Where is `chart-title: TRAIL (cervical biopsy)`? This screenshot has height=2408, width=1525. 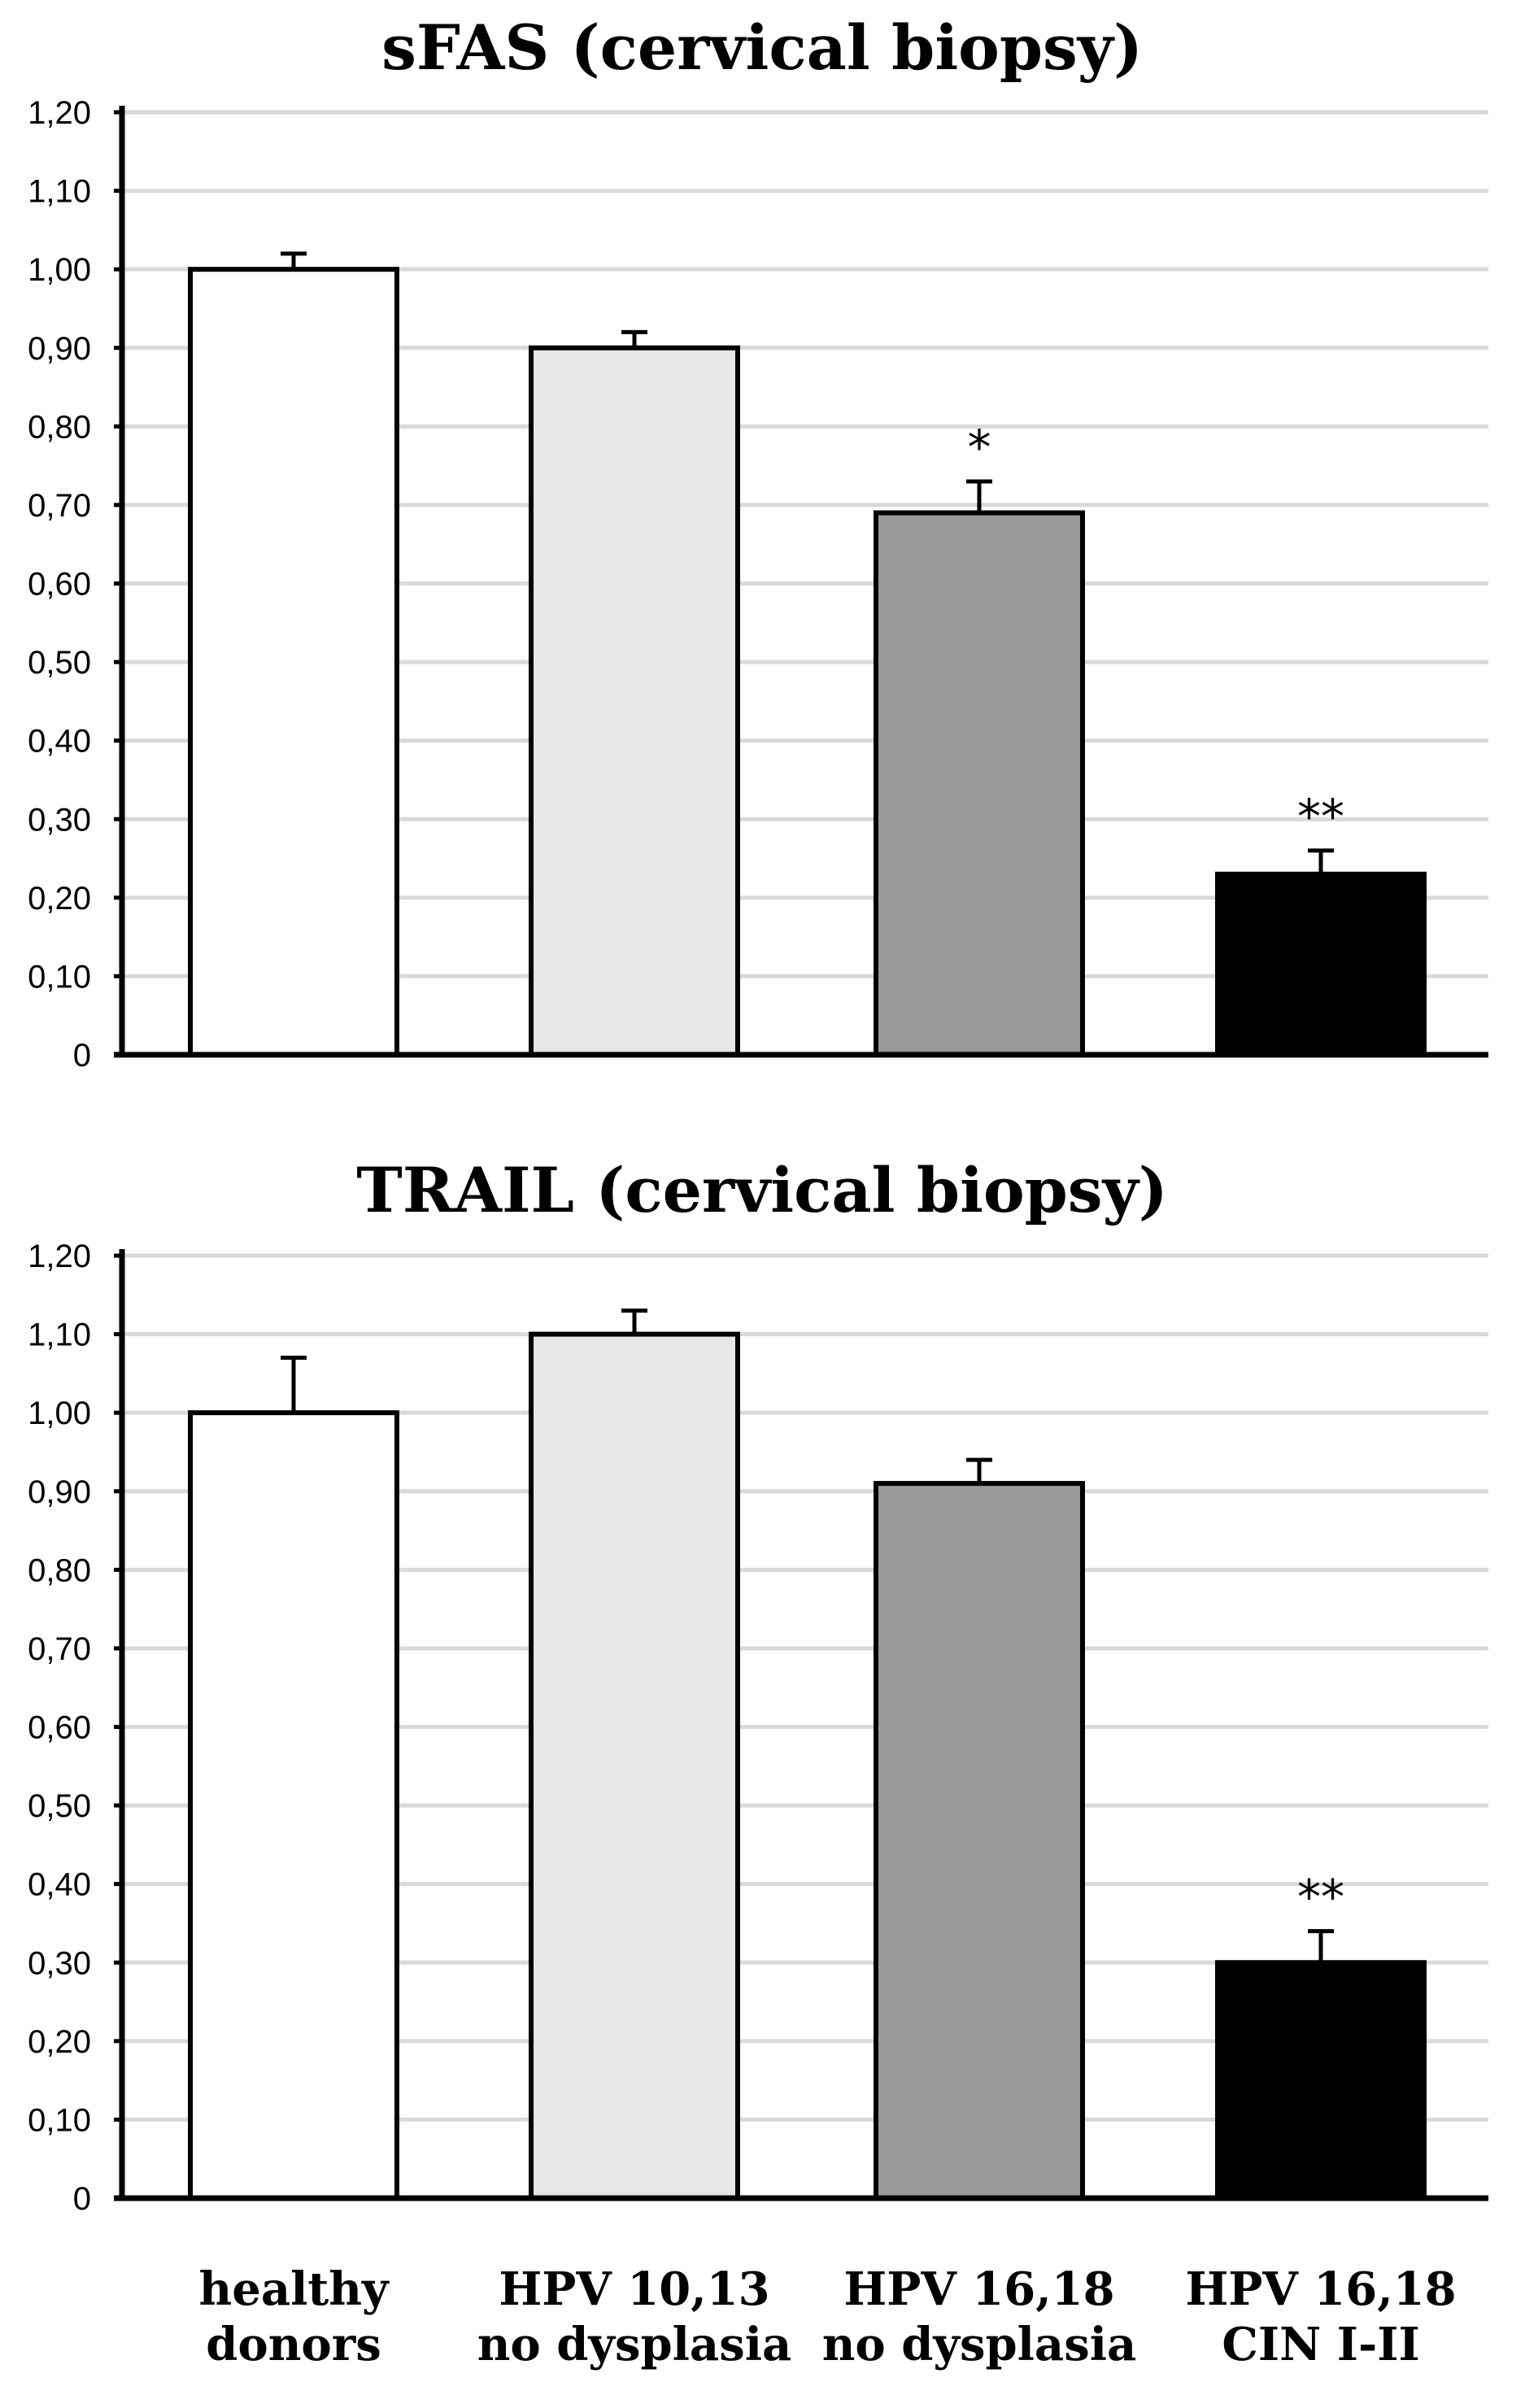
chart-title: TRAIL (cervical biopsy) is located at coordinates (761, 1190).